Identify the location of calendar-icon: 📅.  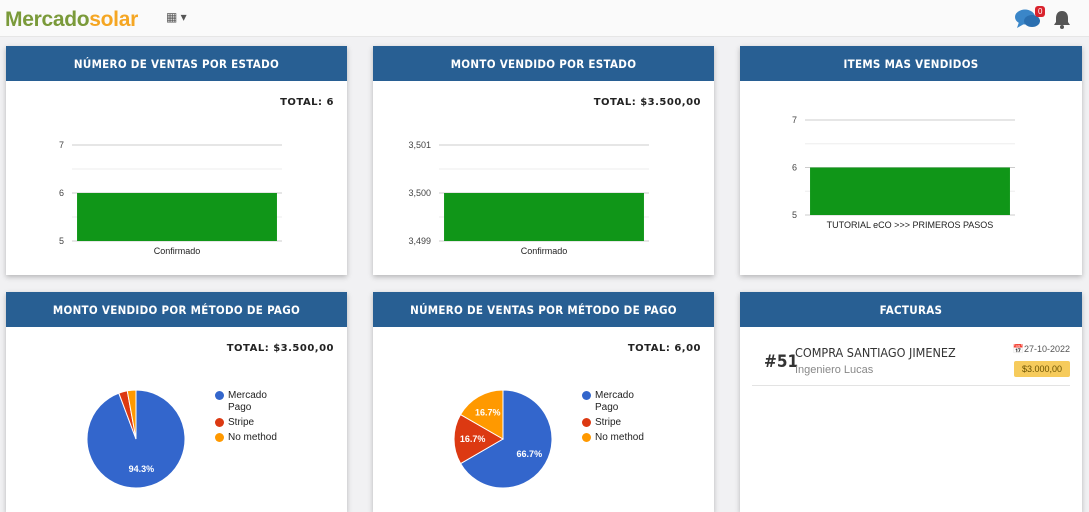
(1018, 349).